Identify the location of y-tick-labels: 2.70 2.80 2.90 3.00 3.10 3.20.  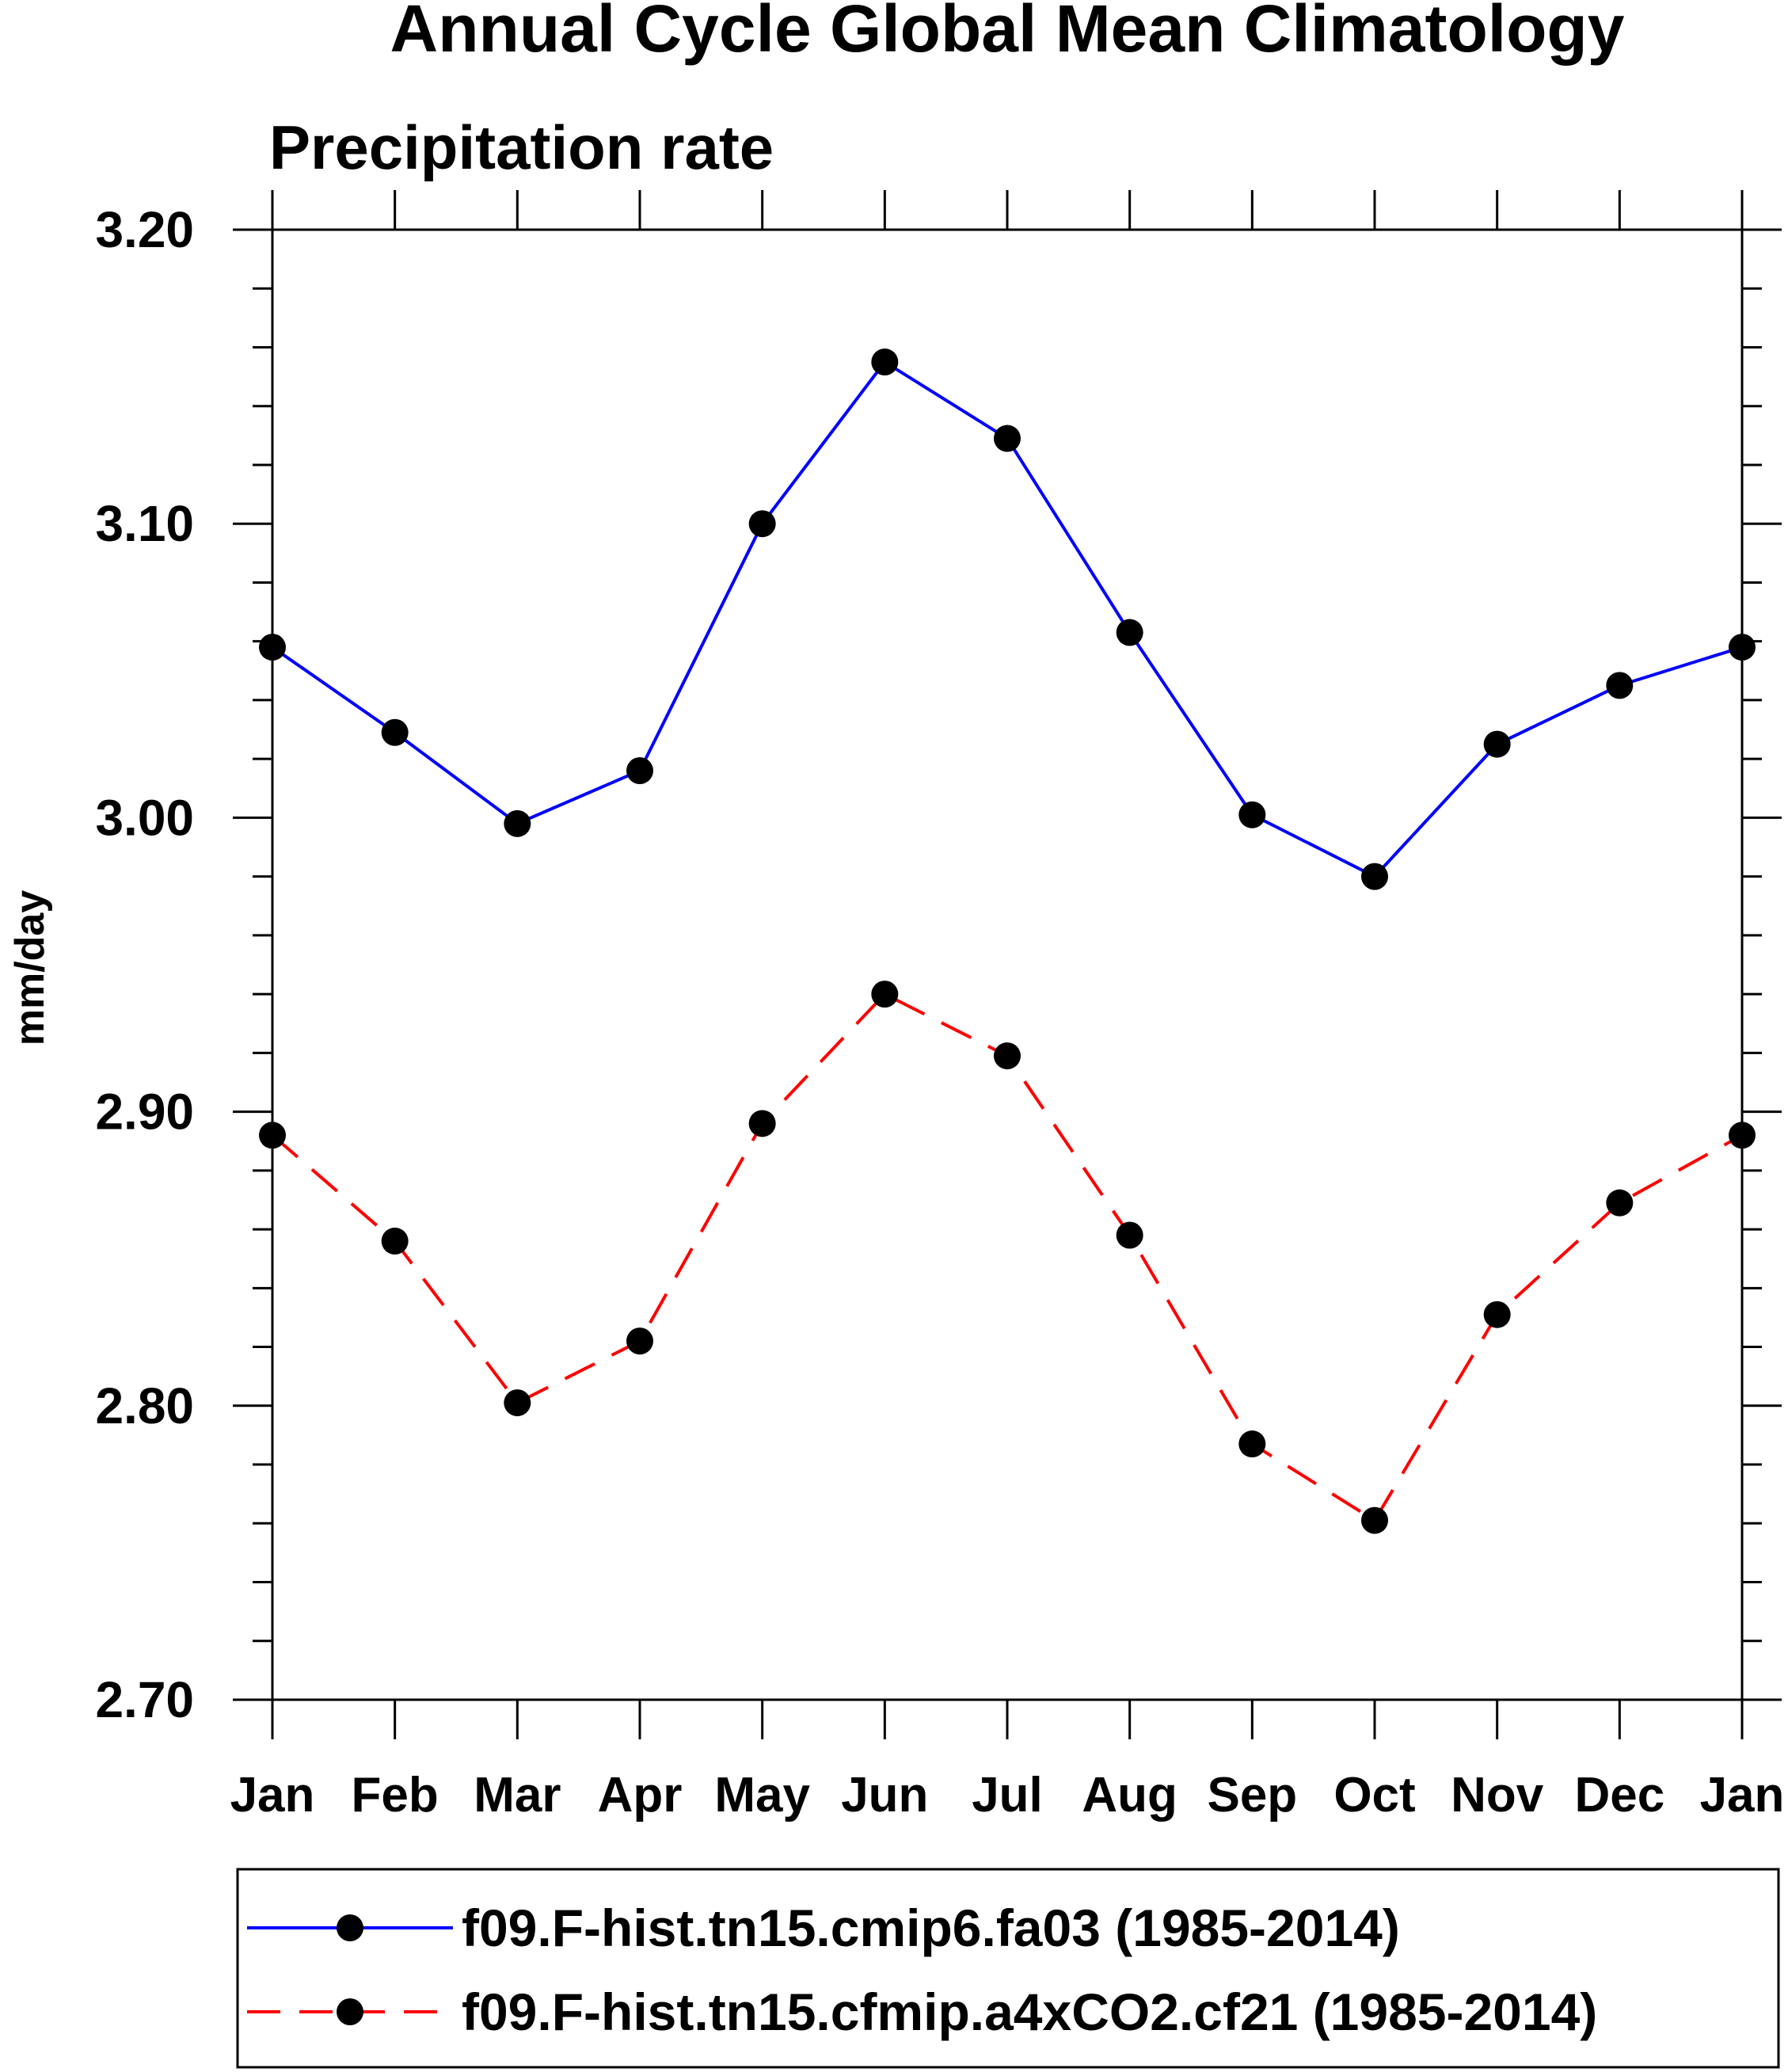
(144, 964).